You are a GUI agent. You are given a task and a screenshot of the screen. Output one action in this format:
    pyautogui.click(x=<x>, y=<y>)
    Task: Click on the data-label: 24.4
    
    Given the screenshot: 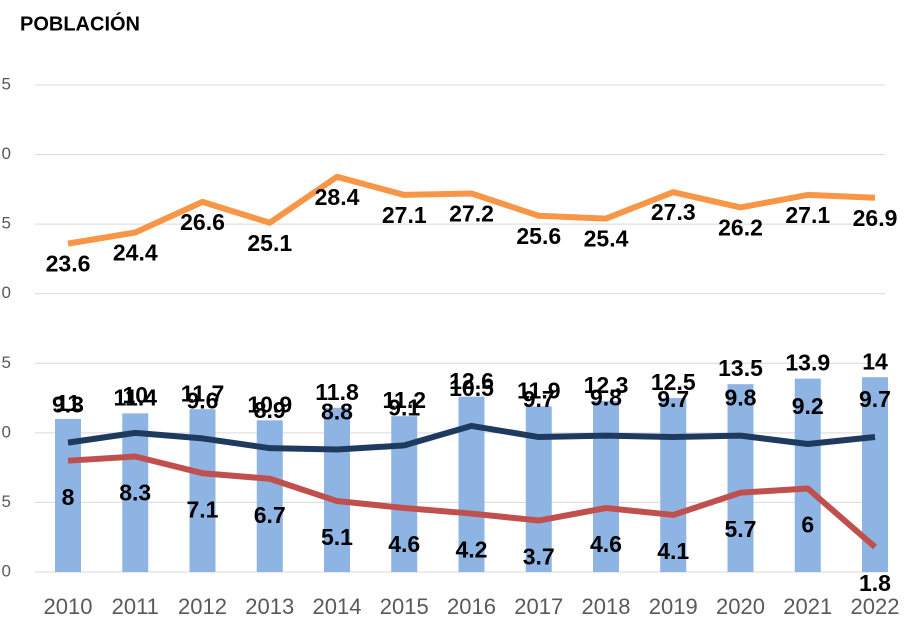 What is the action you would take?
    pyautogui.click(x=135, y=253)
    